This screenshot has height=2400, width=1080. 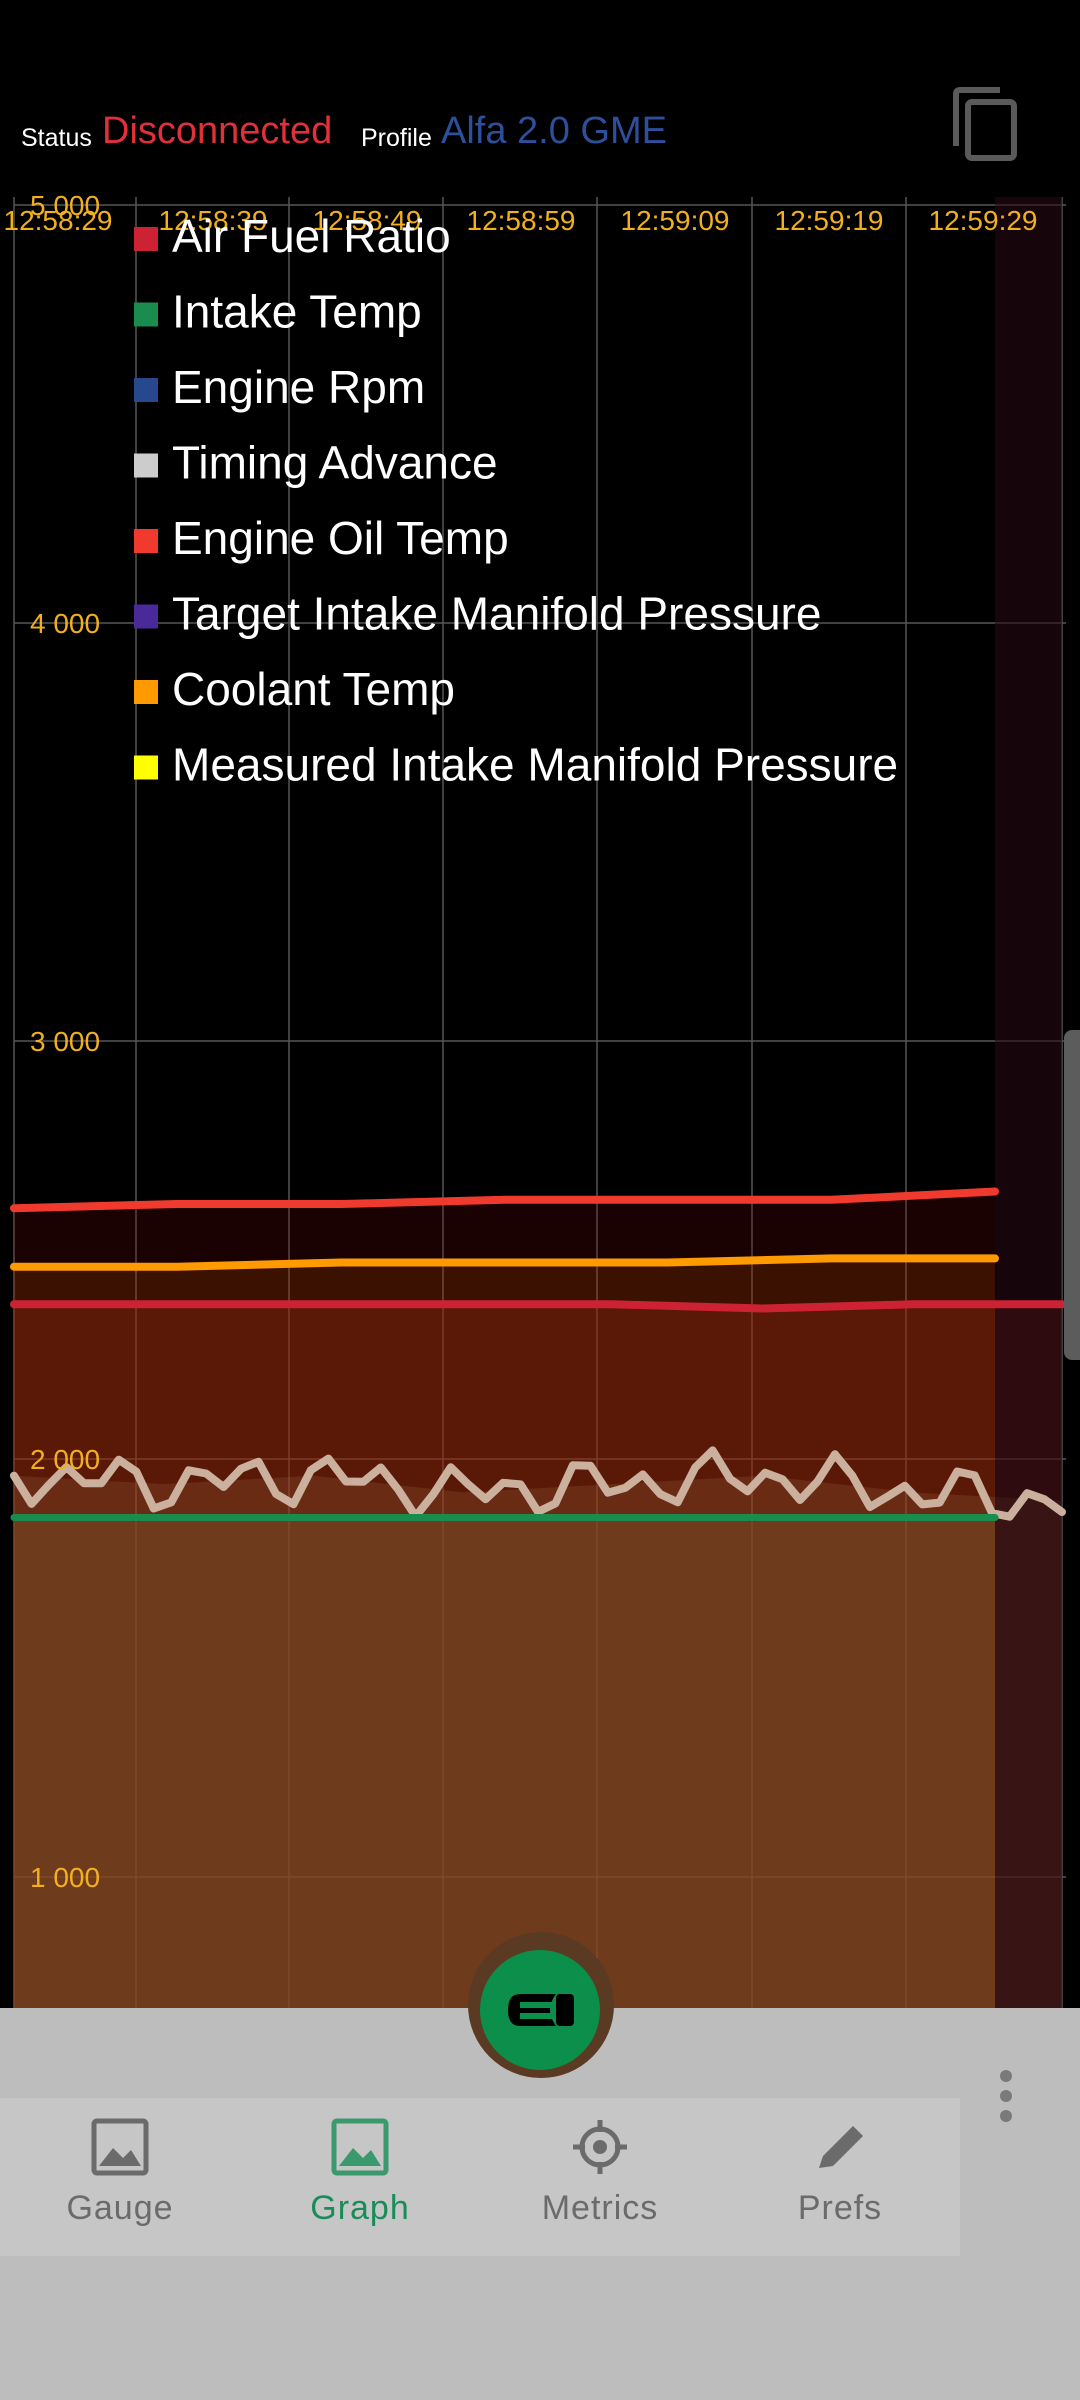 I want to click on more-vert-icon, so click(x=1006, y=2096).